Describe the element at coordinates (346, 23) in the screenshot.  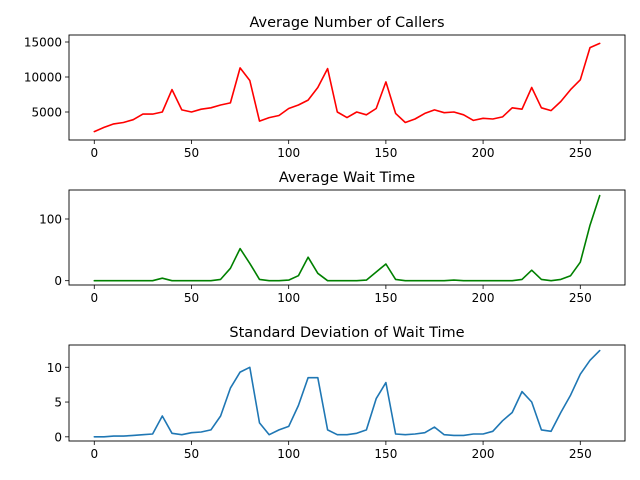
I see `callers-chart-title: Average Number of Callers` at that location.